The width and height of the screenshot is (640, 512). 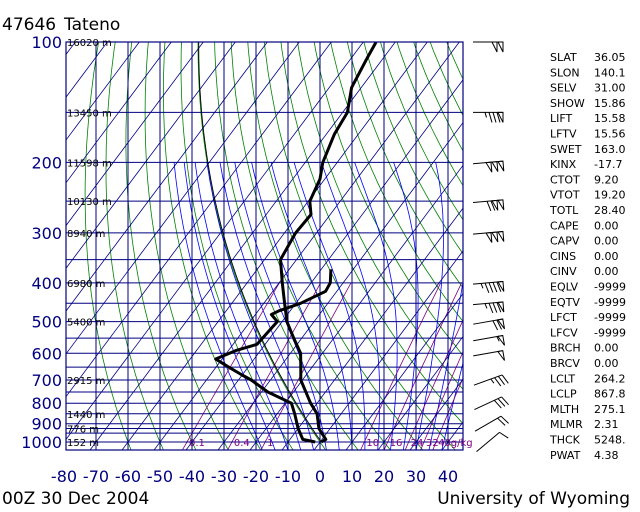 What do you see at coordinates (566, 149) in the screenshot?
I see `index-name: SWET` at bounding box center [566, 149].